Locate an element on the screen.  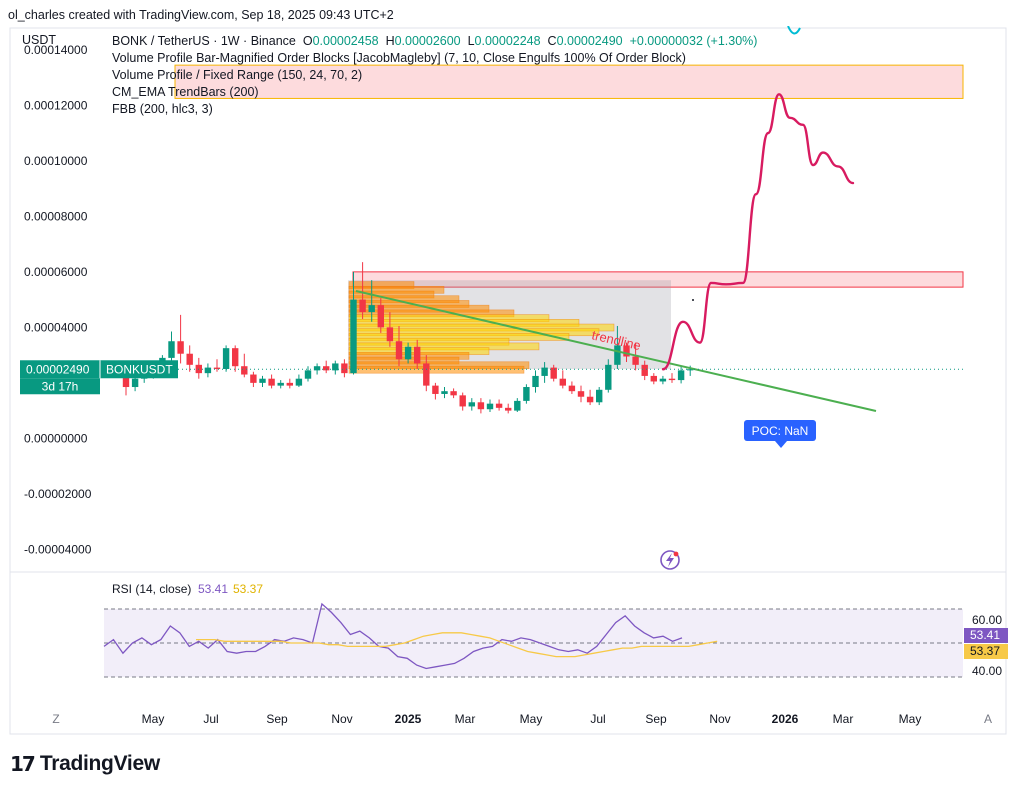
high-label: H is located at coordinates (390, 41).